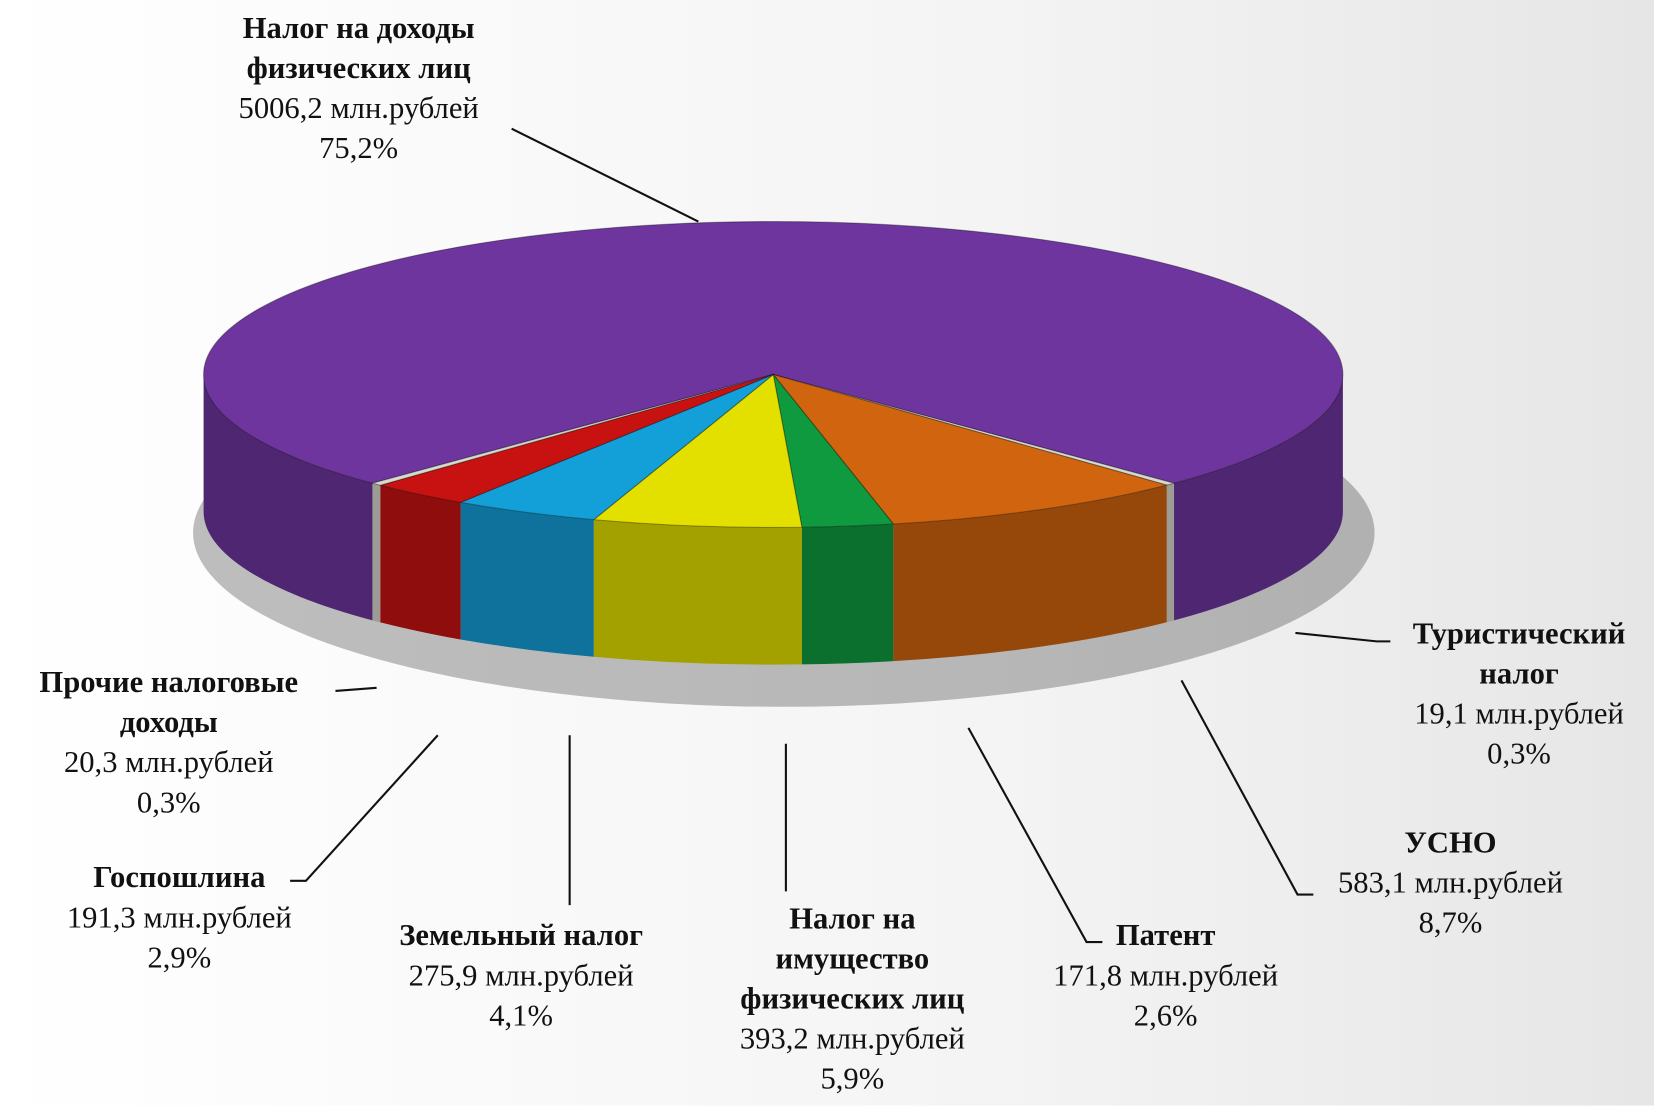 This screenshot has height=1106, width=1654. I want to click on value-label: 275,9 млн.рублей, so click(521, 975).